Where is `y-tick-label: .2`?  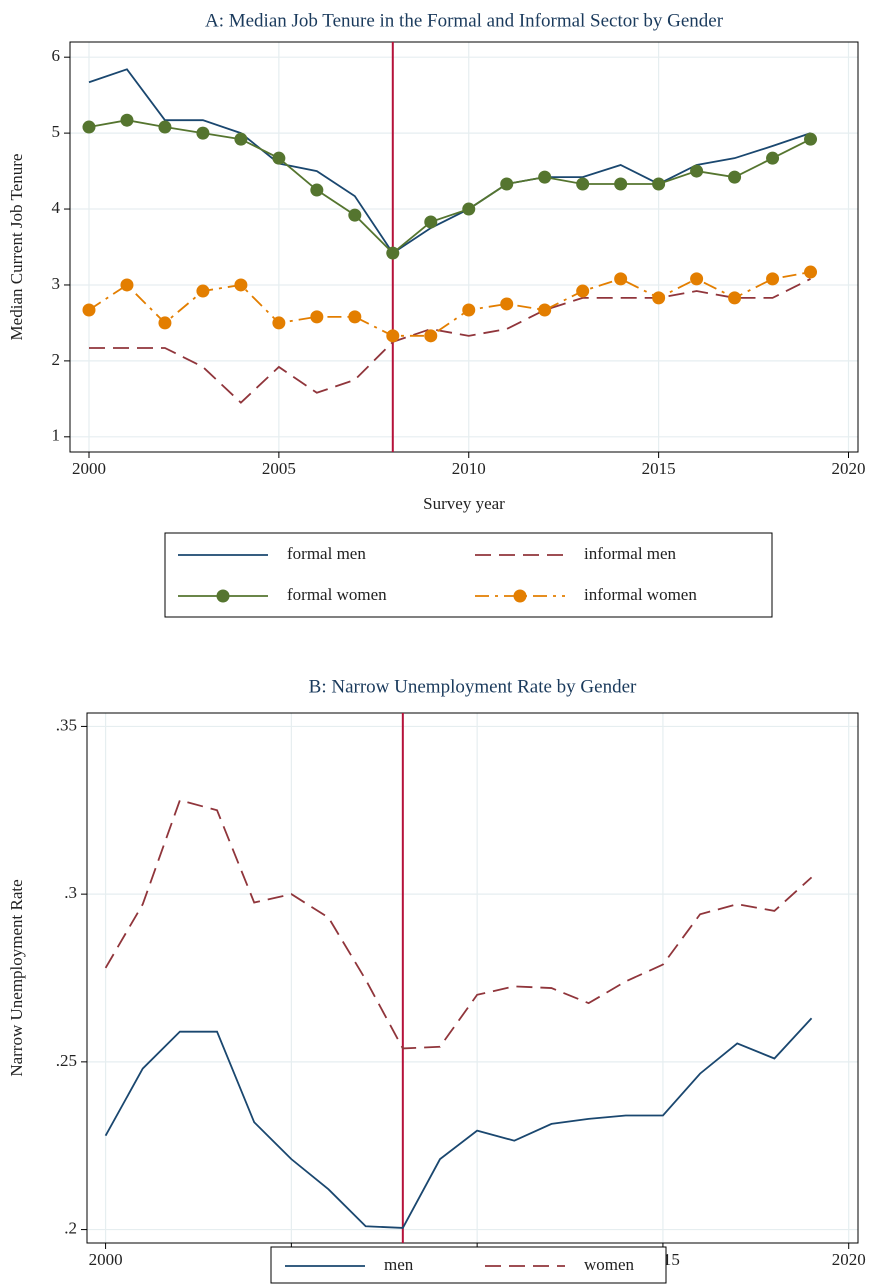
y-tick-label: .2 is located at coordinates (70, 1227).